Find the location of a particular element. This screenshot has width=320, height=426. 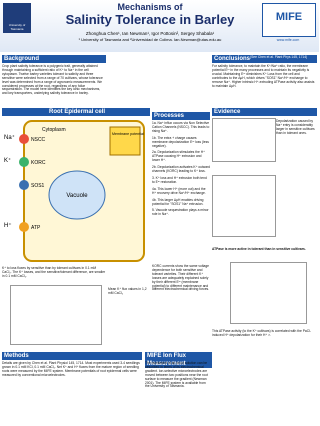

vacuole is located at coordinates (77, 195).